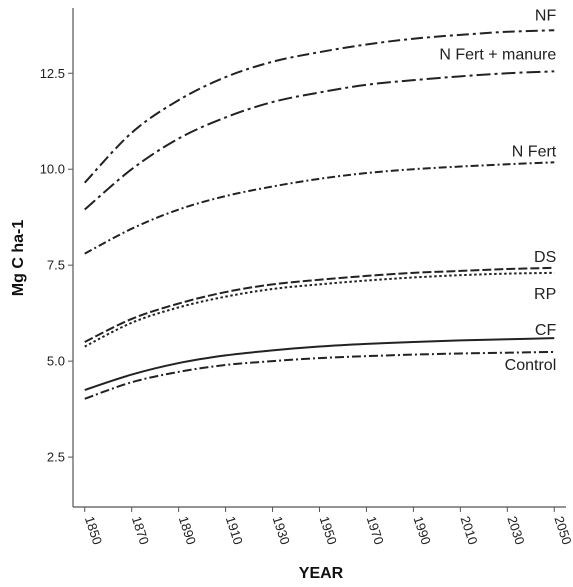 This screenshot has width=573, height=587. I want to click on series-label-ds: DS, so click(545, 257).